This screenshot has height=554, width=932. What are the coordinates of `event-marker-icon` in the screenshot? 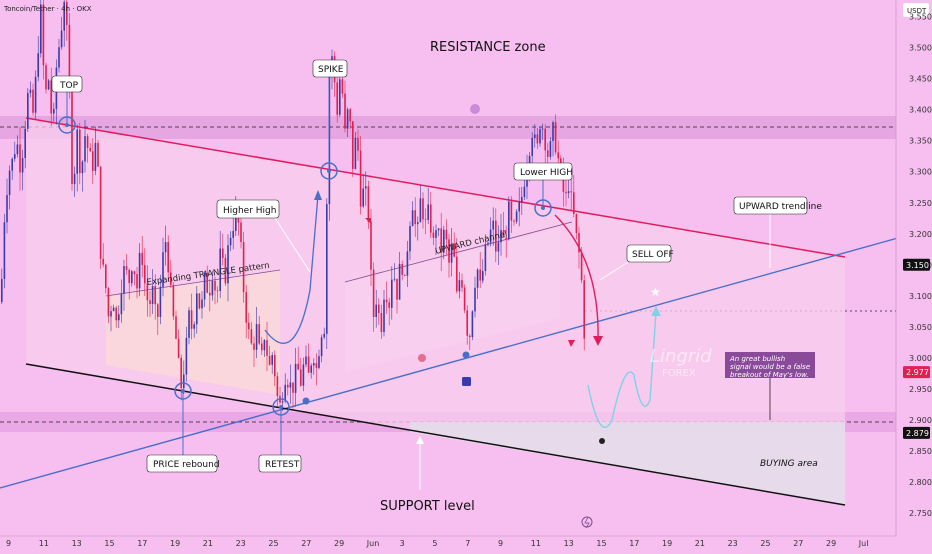 It's located at (475, 109).